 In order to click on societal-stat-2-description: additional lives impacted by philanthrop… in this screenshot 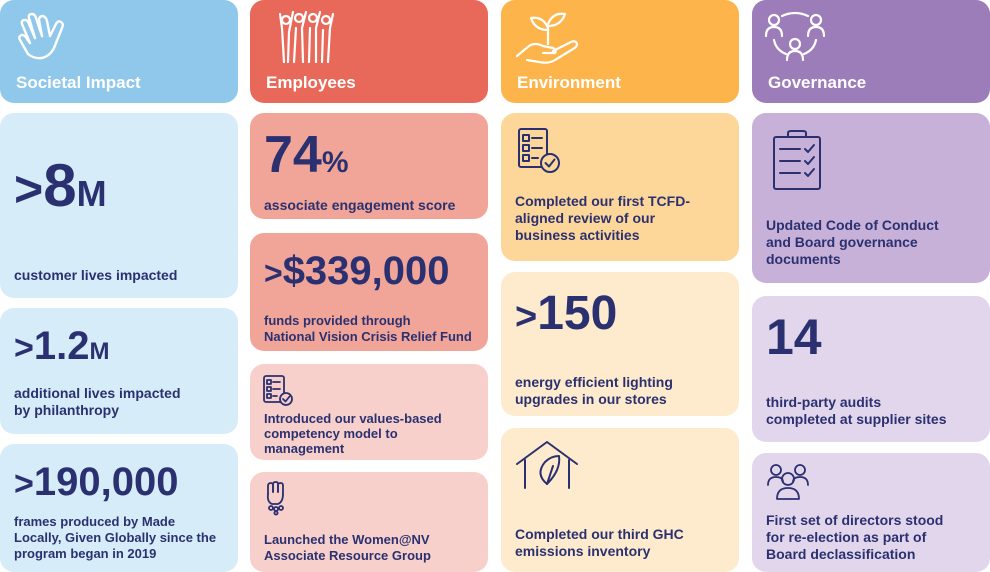, I will do `click(120, 402)`.